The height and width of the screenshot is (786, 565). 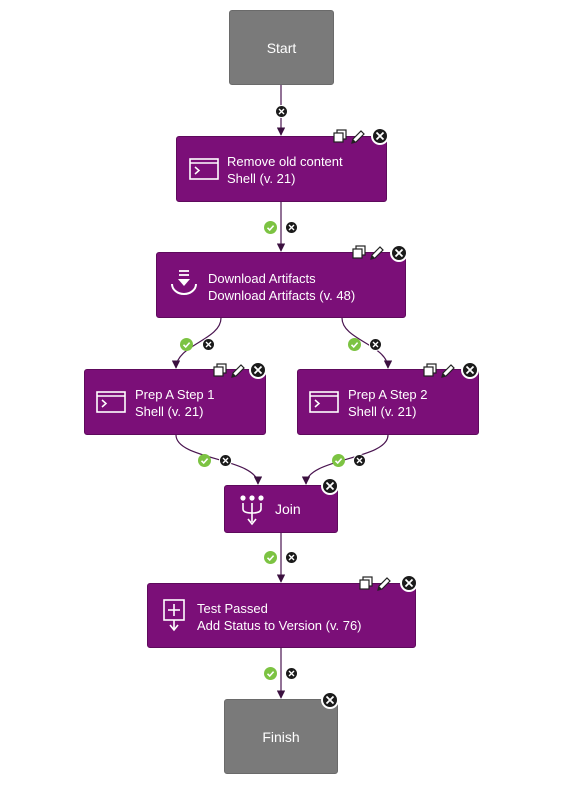 I want to click on step-remove-old-content: Remove old content Shell (v. 21), so click(x=281, y=169).